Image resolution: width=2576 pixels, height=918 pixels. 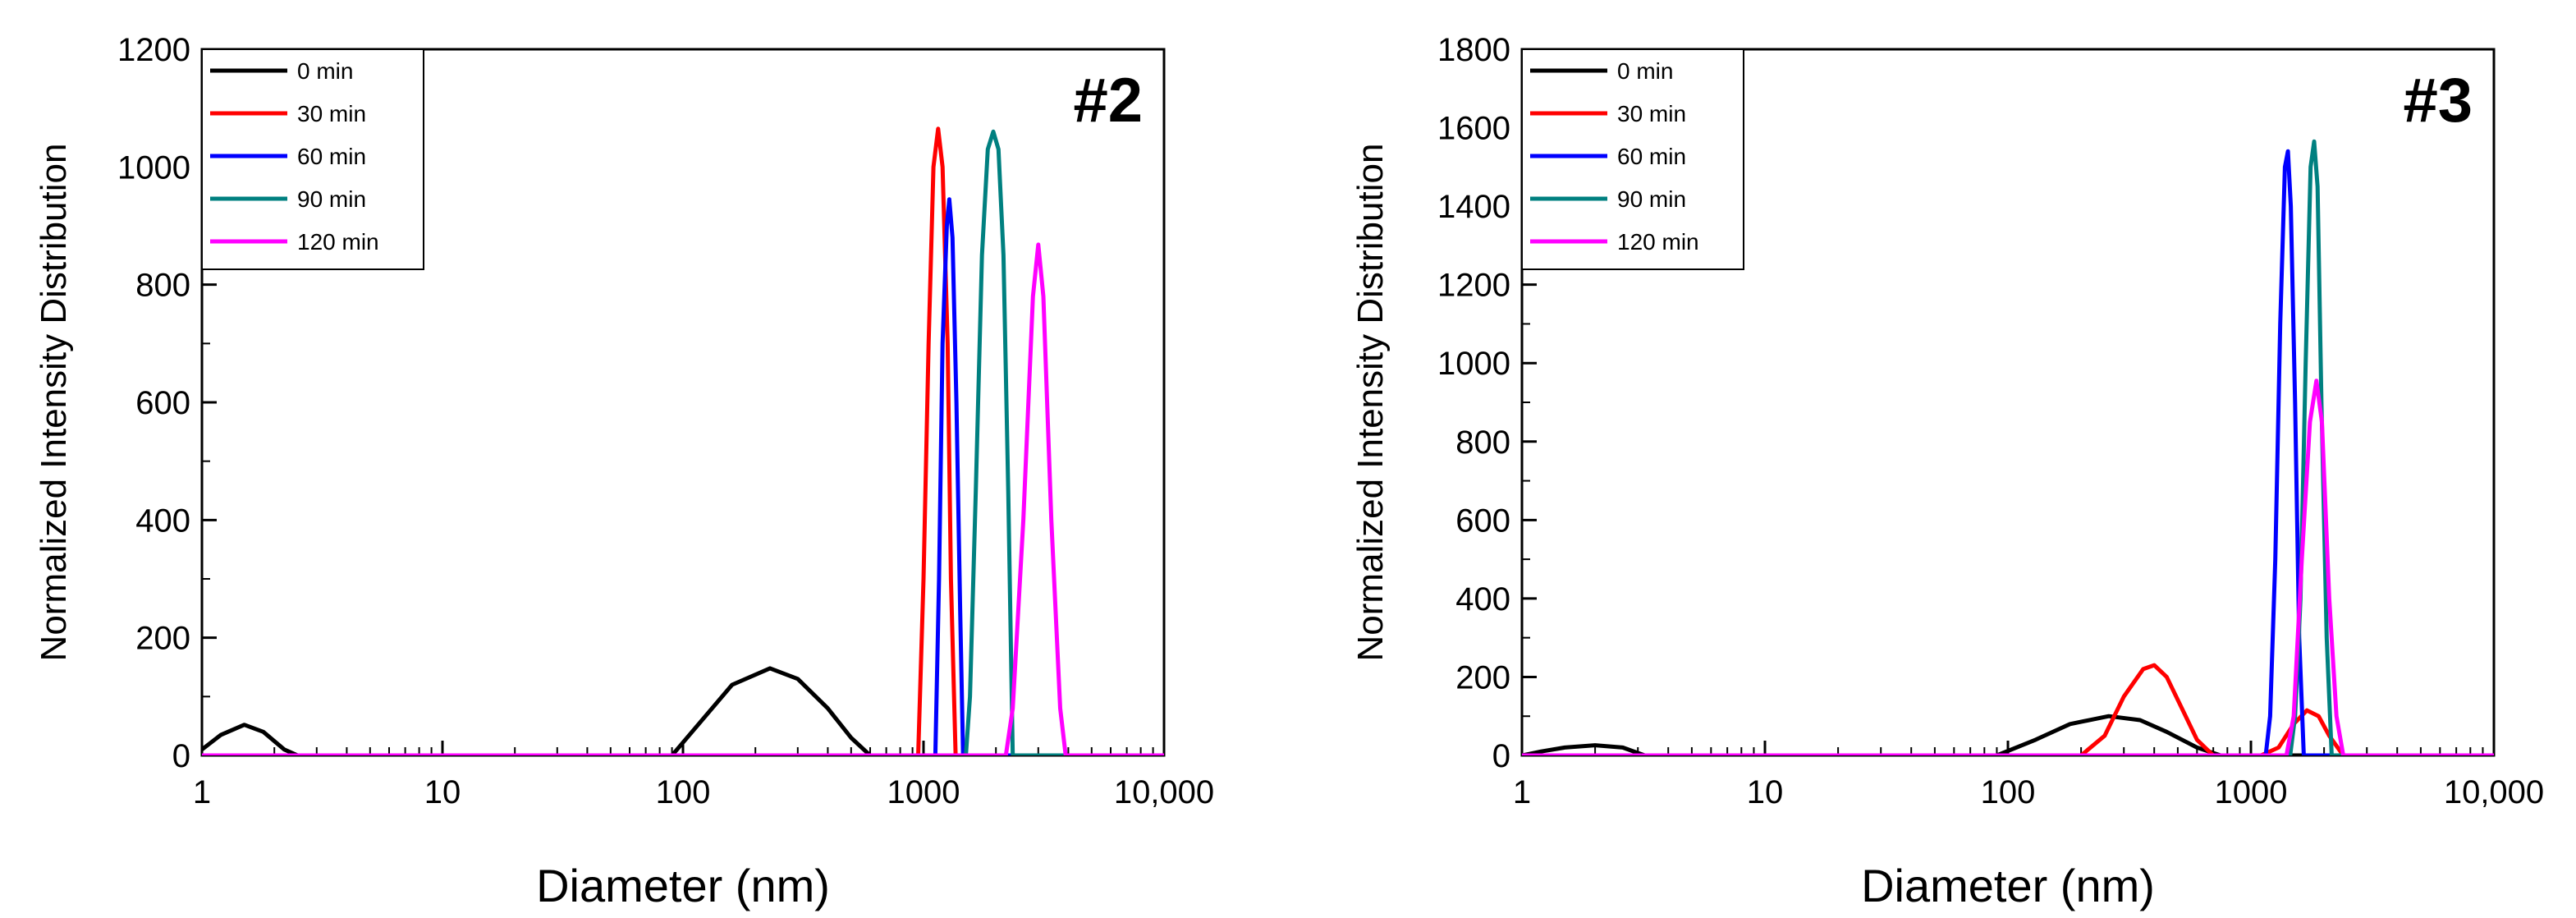 I want to click on panel-label: #2, so click(x=1108, y=100).